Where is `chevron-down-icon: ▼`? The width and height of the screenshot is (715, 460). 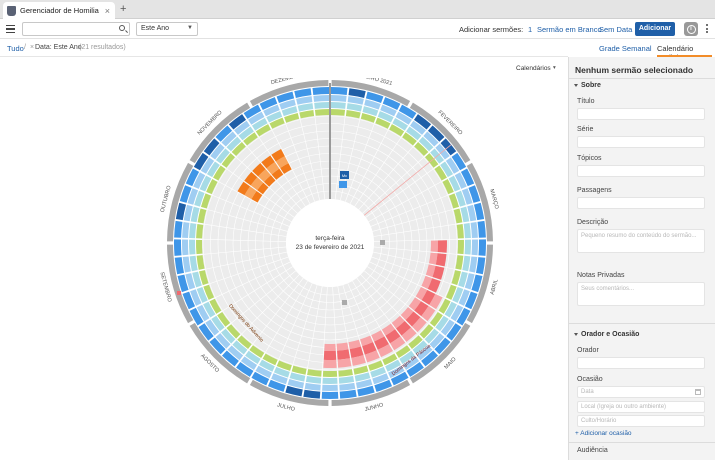
chevron-down-icon: ▼ is located at coordinates (190, 28).